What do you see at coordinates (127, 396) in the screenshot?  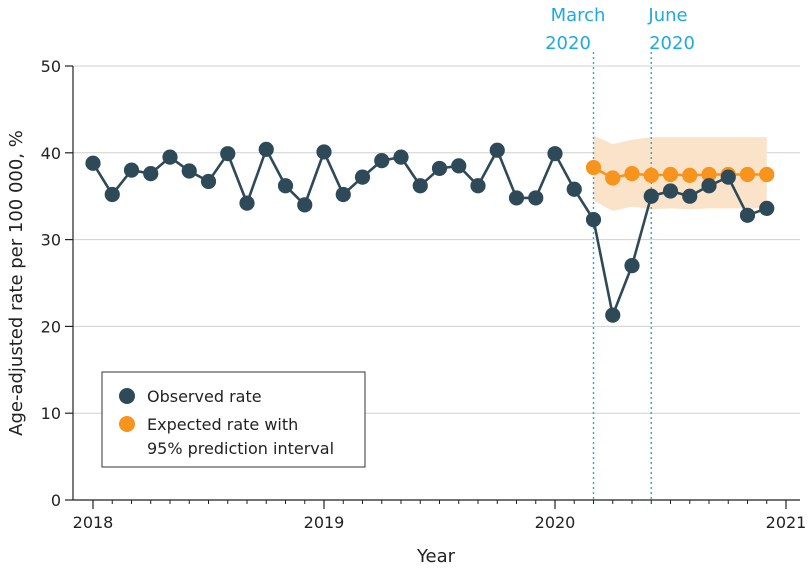 I see `legend-observed-marker` at bounding box center [127, 396].